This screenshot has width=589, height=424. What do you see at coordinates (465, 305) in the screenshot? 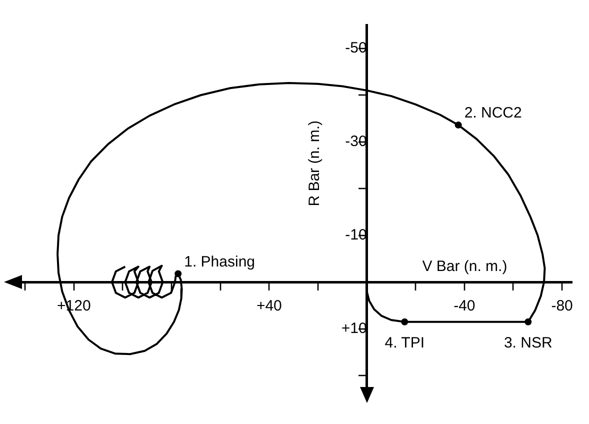
I see `x-tick-label: -40` at bounding box center [465, 305].